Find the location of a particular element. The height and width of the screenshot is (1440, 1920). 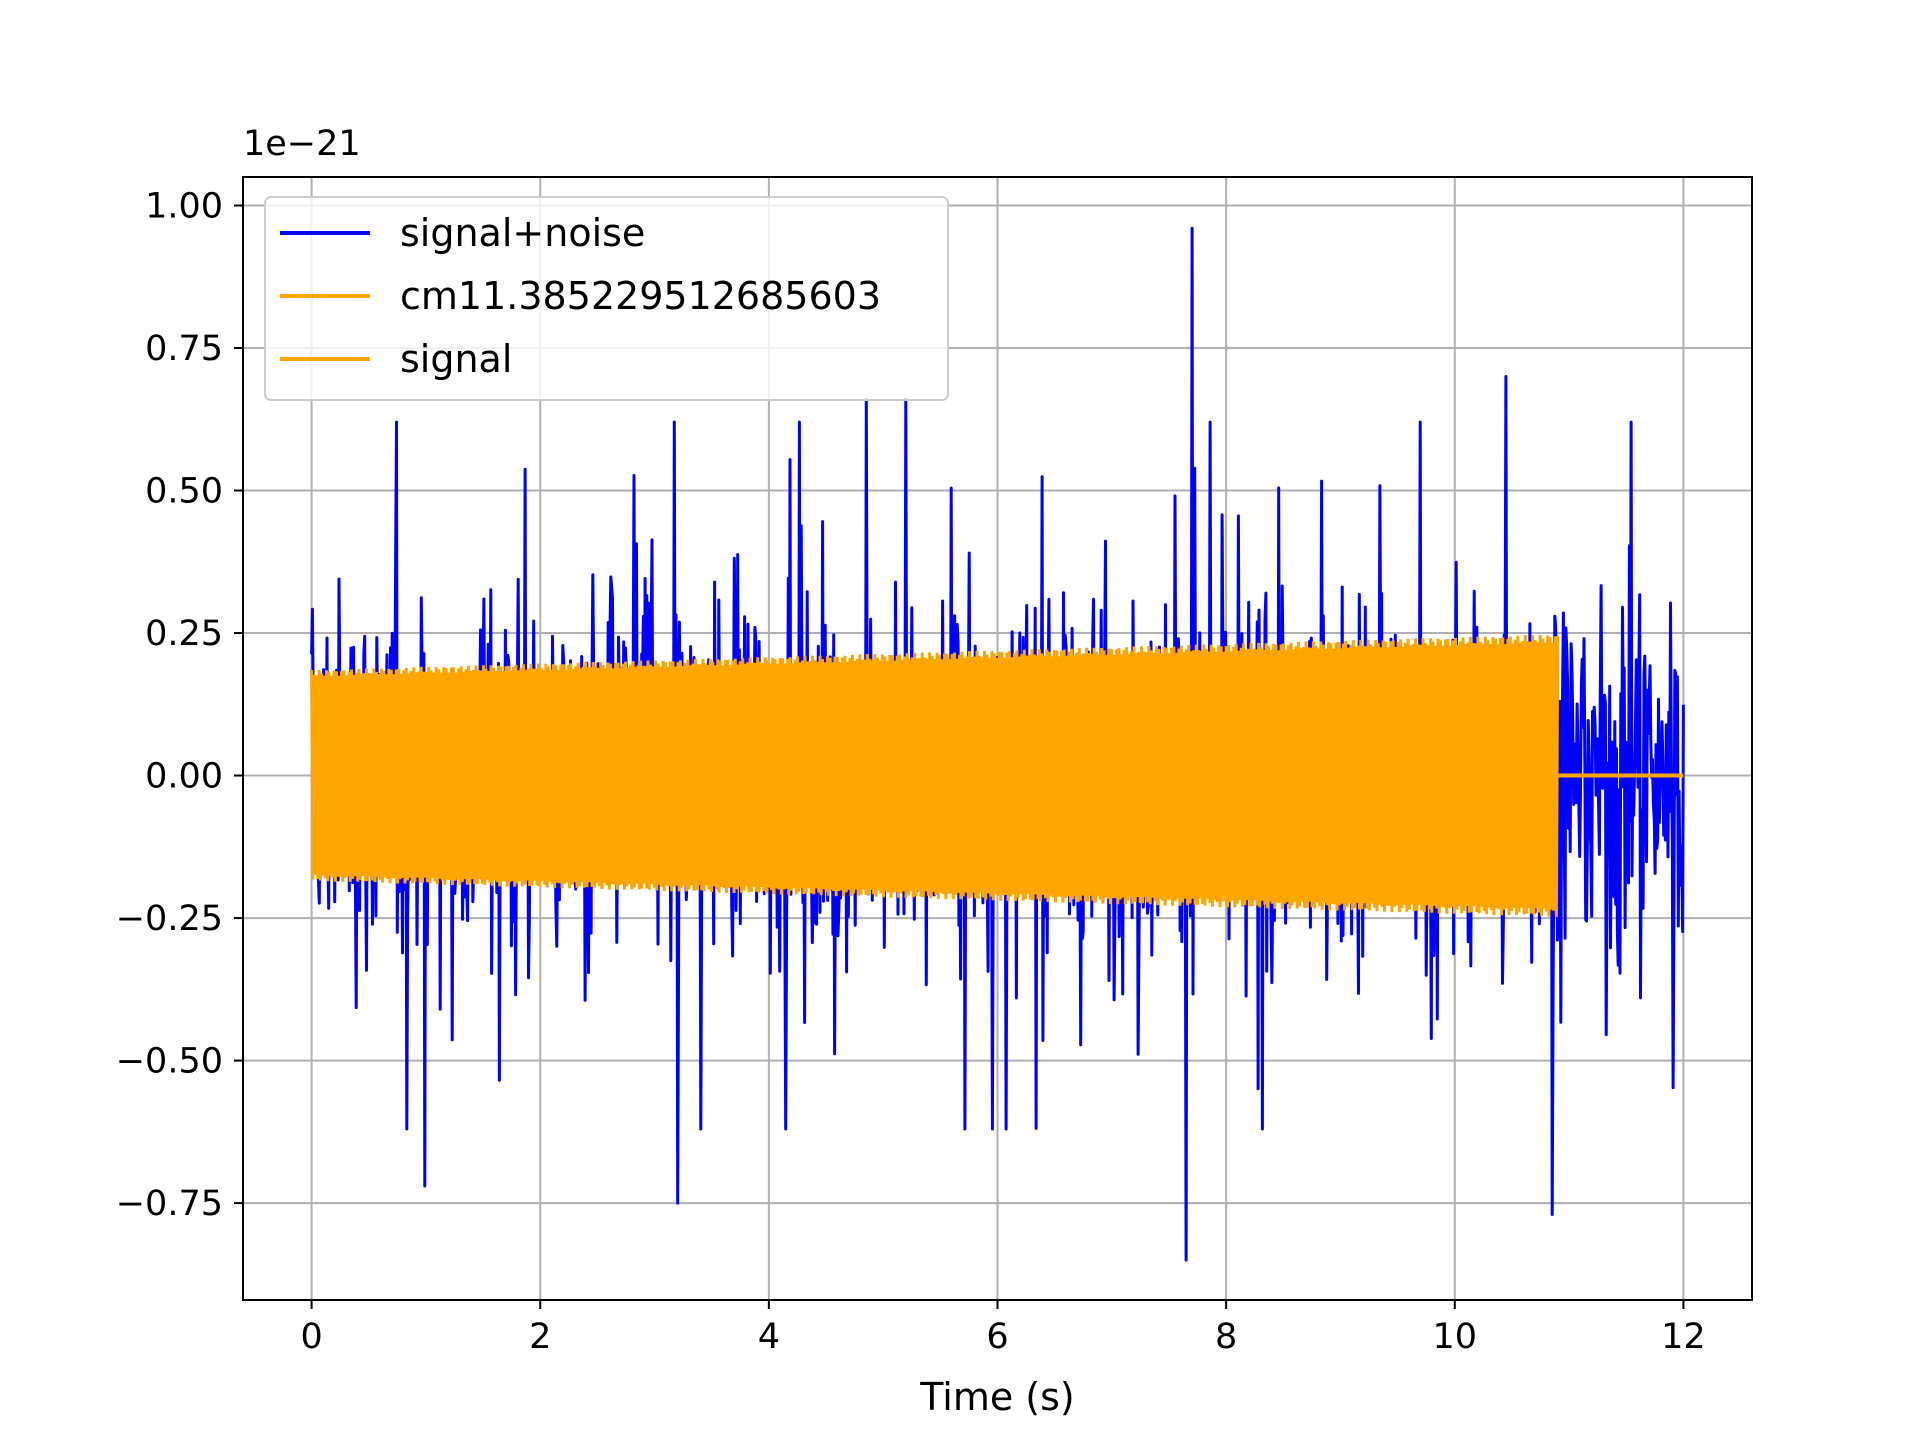

y-axis-ticks: −0.75 −0.50 −0.25 0.00 0.25 0.50 0.75 1.00 is located at coordinates (179, 705).